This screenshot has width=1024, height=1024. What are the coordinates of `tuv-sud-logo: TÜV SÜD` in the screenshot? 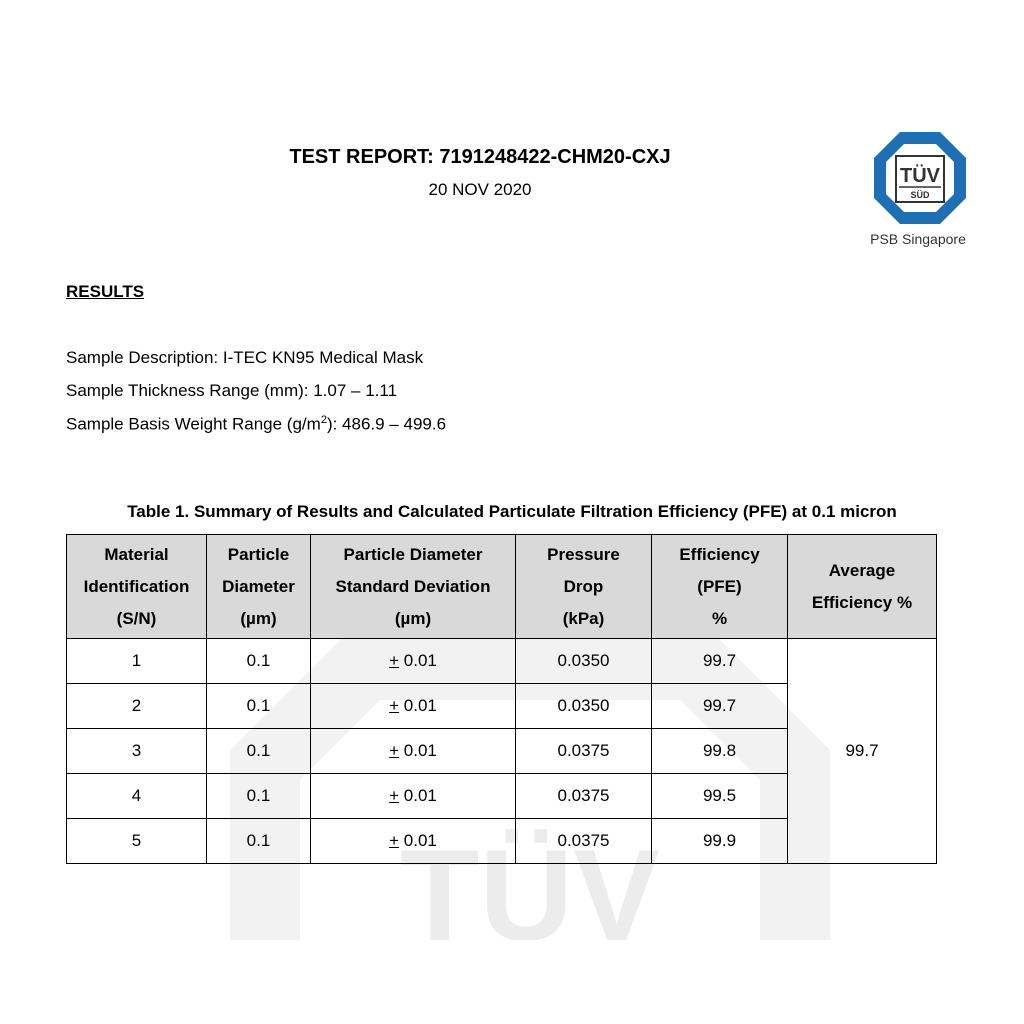 It's located at (920, 178).